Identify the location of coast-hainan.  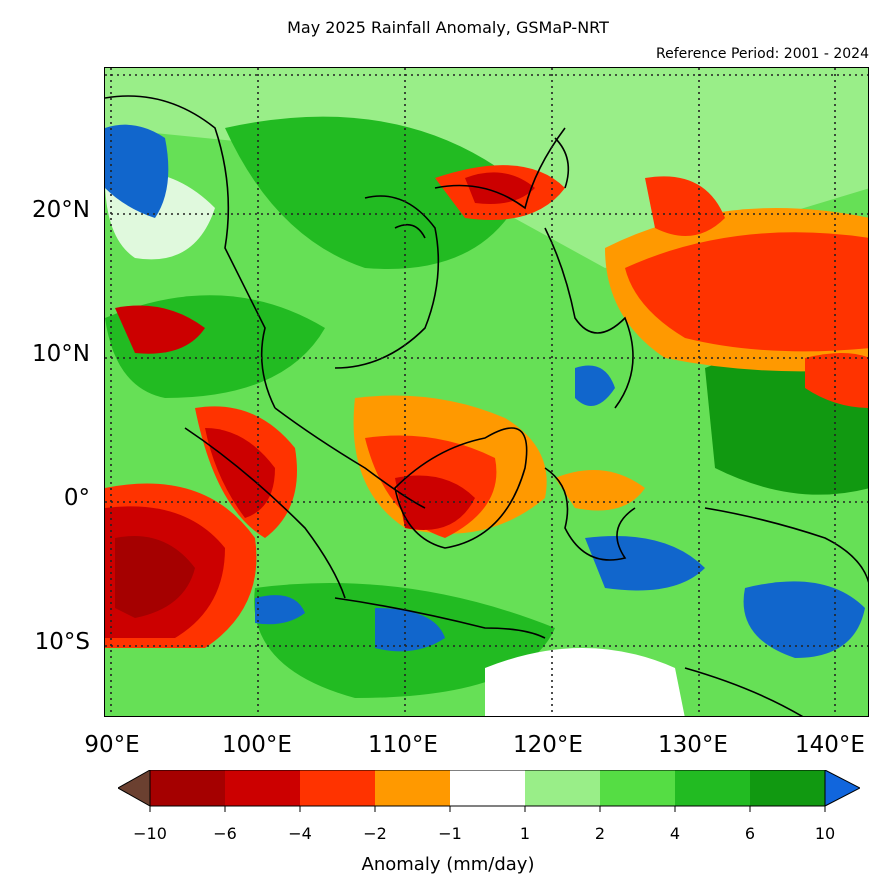
(410, 231).